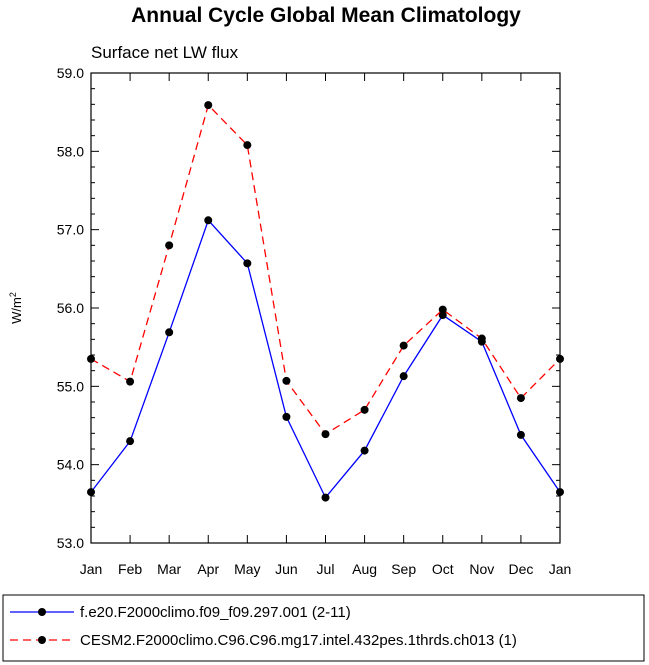 This screenshot has width=649, height=665. What do you see at coordinates (326, 569) in the screenshot?
I see `x-tick-label: Jul` at bounding box center [326, 569].